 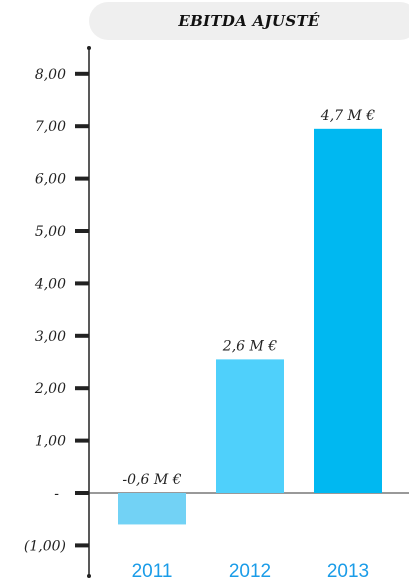 I want to click on category-label-2011: 2011, so click(x=152, y=571).